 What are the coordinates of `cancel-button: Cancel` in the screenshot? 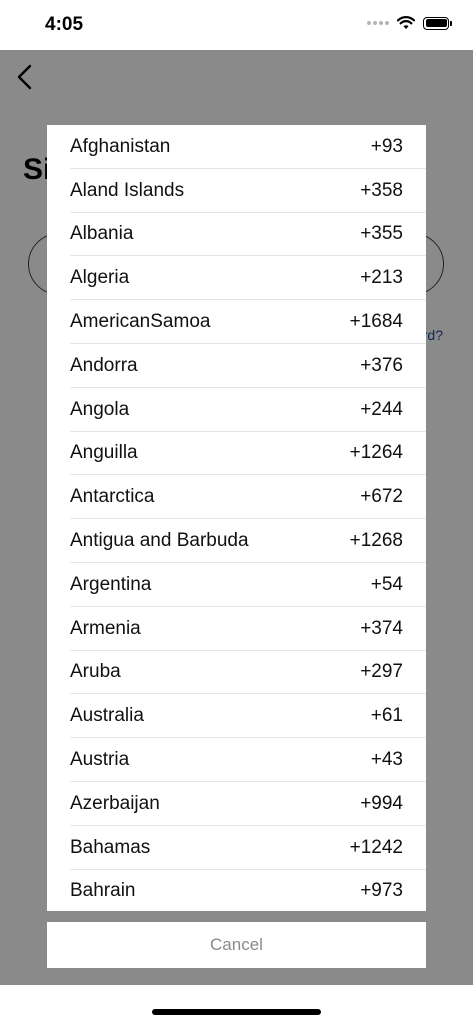 It's located at (236, 945).